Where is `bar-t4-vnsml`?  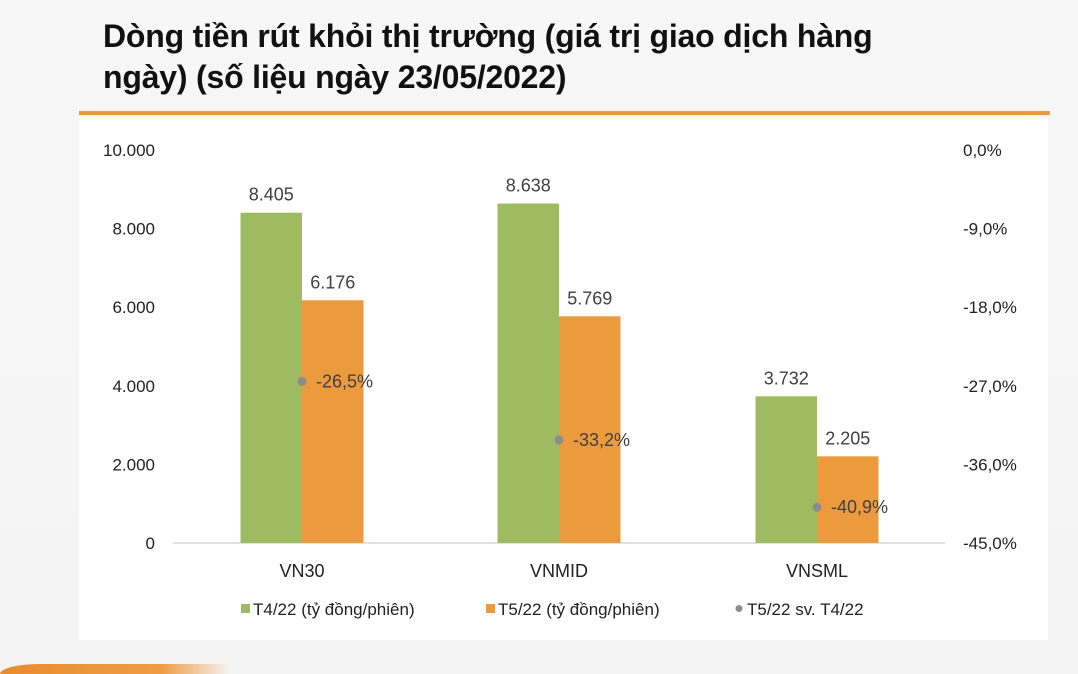 bar-t4-vnsml is located at coordinates (786, 469).